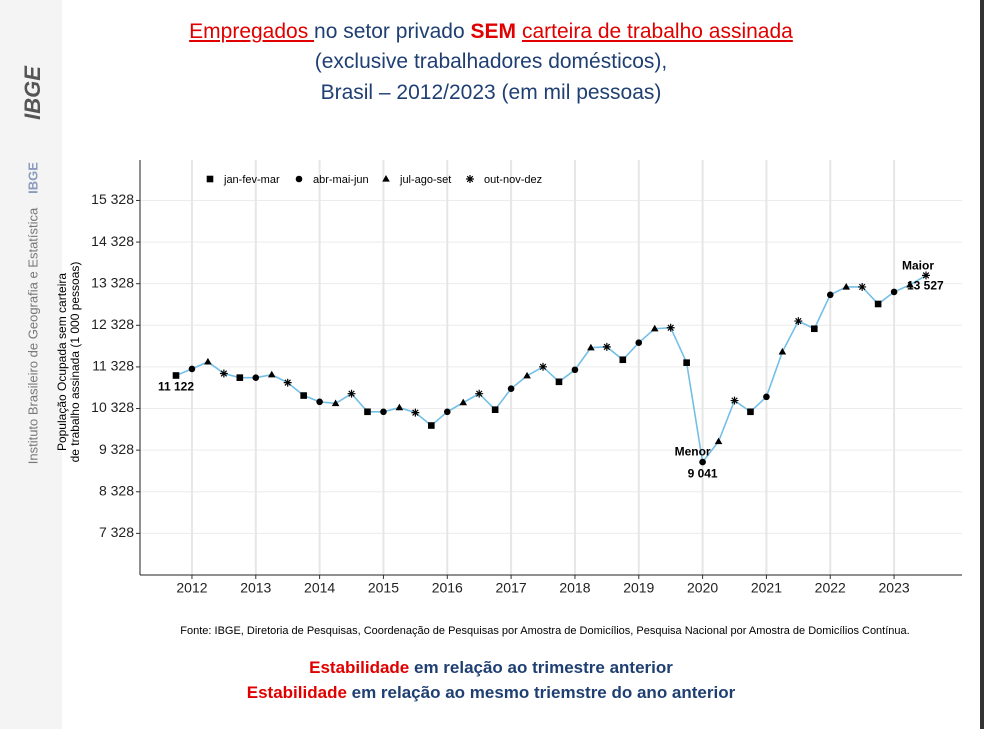  What do you see at coordinates (657, 31) in the screenshot?
I see `title-part: carteira de trabalho assinada` at bounding box center [657, 31].